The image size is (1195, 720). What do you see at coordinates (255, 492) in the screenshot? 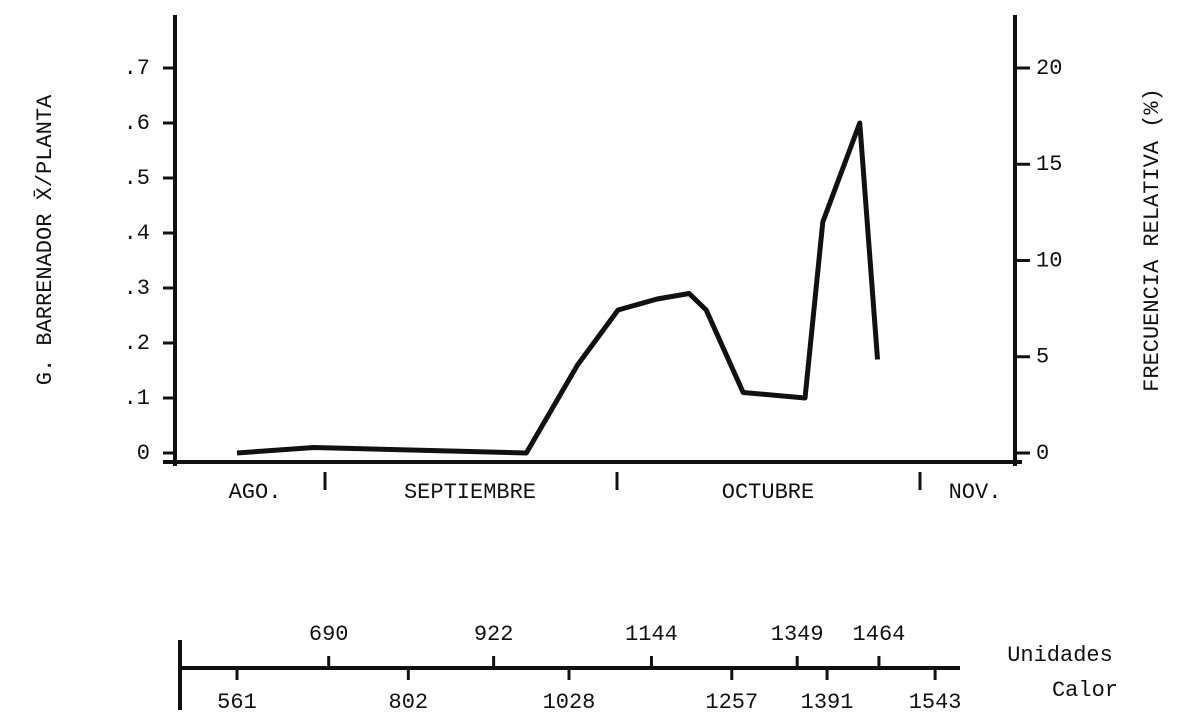
I see `month-label: AGO.` at bounding box center [255, 492].